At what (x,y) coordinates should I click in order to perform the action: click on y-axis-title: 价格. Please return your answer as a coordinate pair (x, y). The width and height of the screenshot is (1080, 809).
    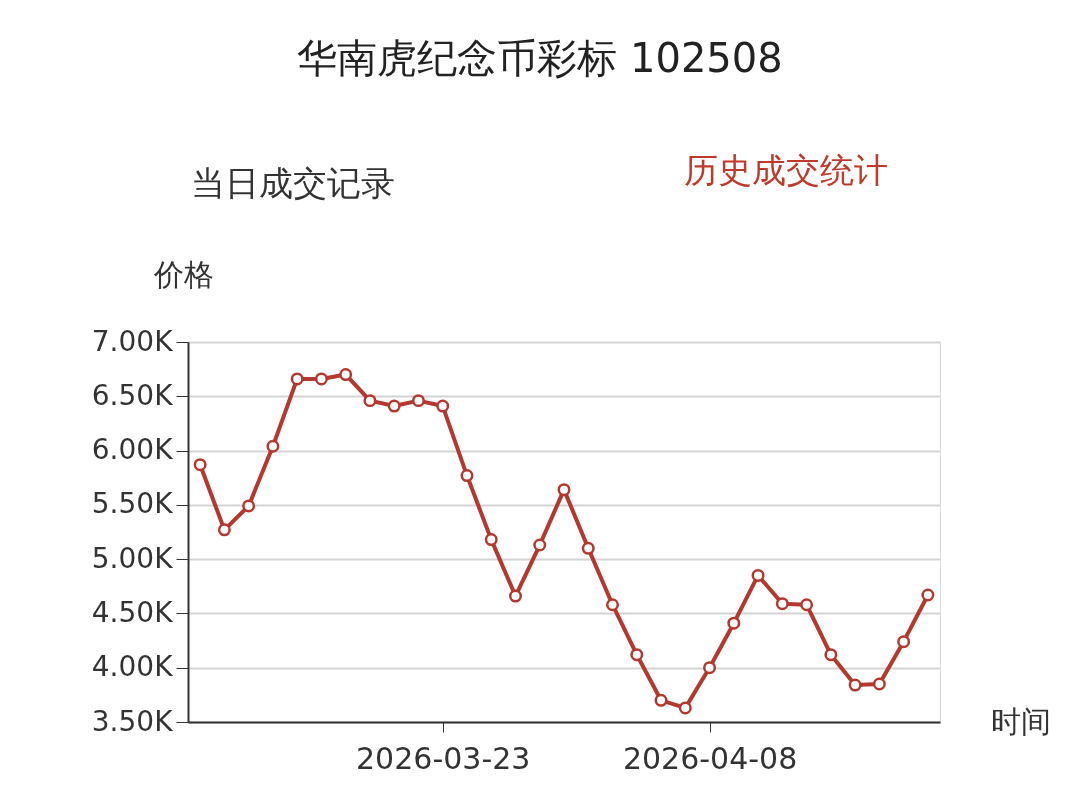
    Looking at the image, I should click on (183, 274).